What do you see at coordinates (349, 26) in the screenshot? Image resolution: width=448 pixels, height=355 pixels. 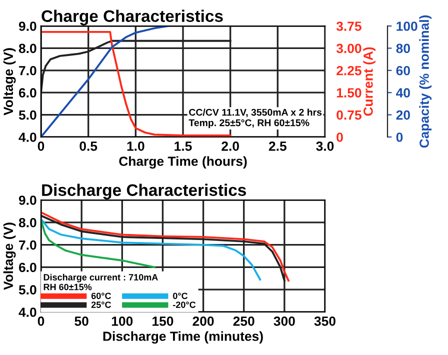 I see `y2-tick-label: 3.75` at bounding box center [349, 26].